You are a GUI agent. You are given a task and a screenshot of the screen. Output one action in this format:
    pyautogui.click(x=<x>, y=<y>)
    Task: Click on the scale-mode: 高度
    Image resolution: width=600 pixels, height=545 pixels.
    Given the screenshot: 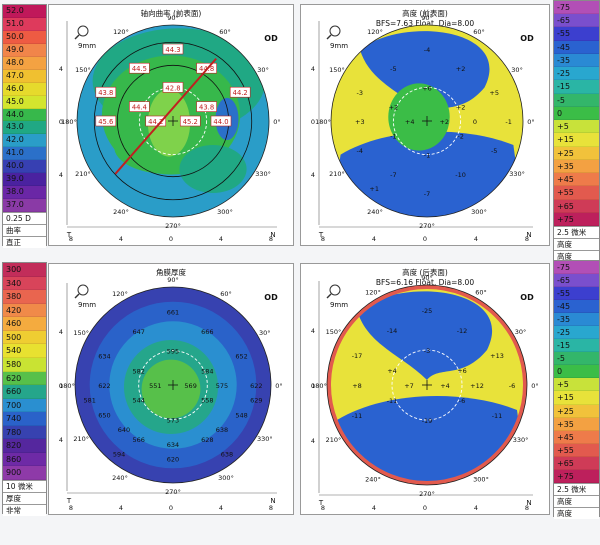 What is the action you would take?
    pyautogui.click(x=576, y=512)
    